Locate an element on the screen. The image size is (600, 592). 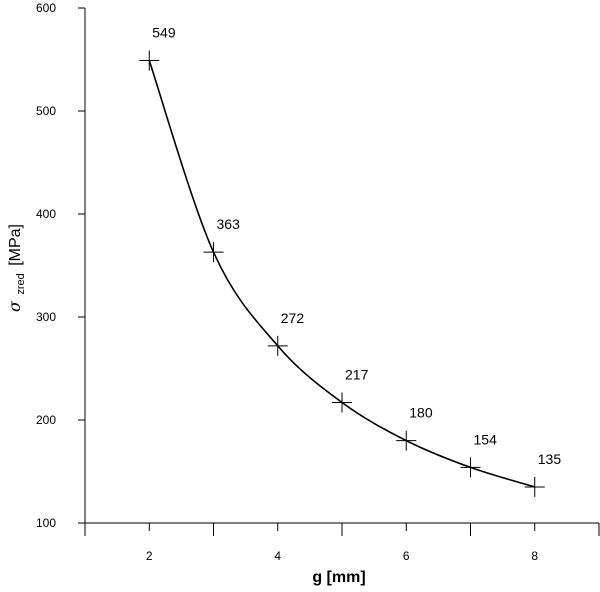
y-axis-symbol: σ is located at coordinates (14, 306).